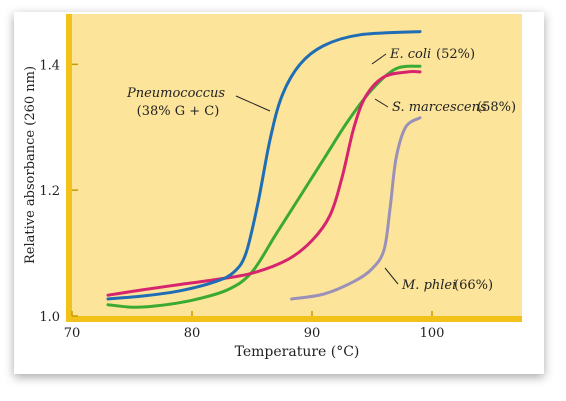  I want to click on label-e-coli-name: E. coli, so click(410, 54).